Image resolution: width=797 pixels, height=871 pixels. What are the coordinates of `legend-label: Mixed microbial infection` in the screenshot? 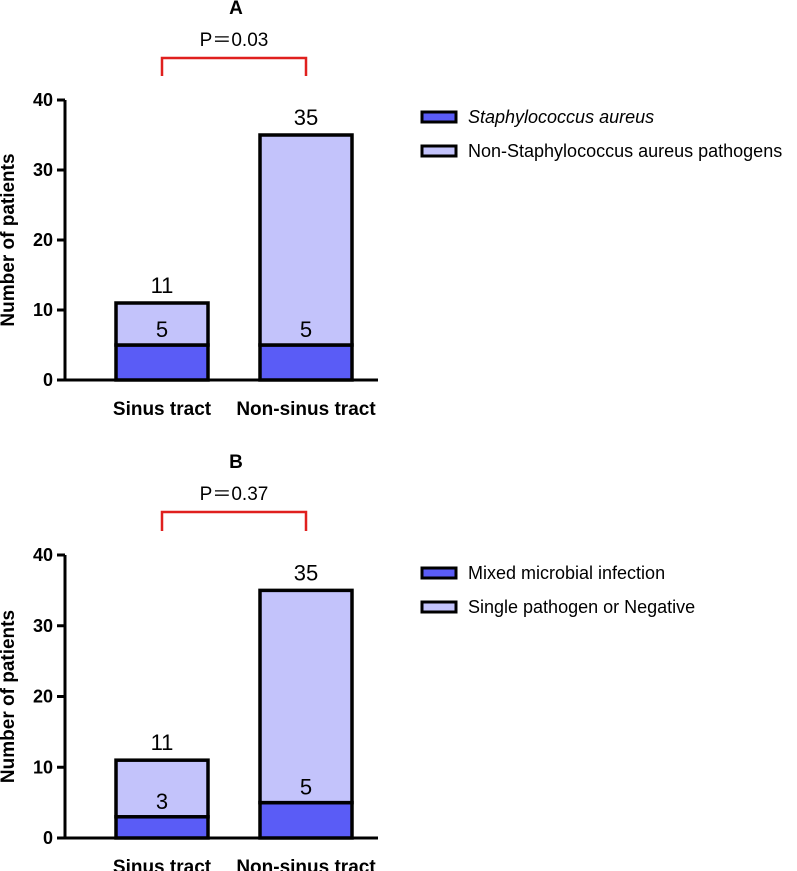 It's located at (566, 573).